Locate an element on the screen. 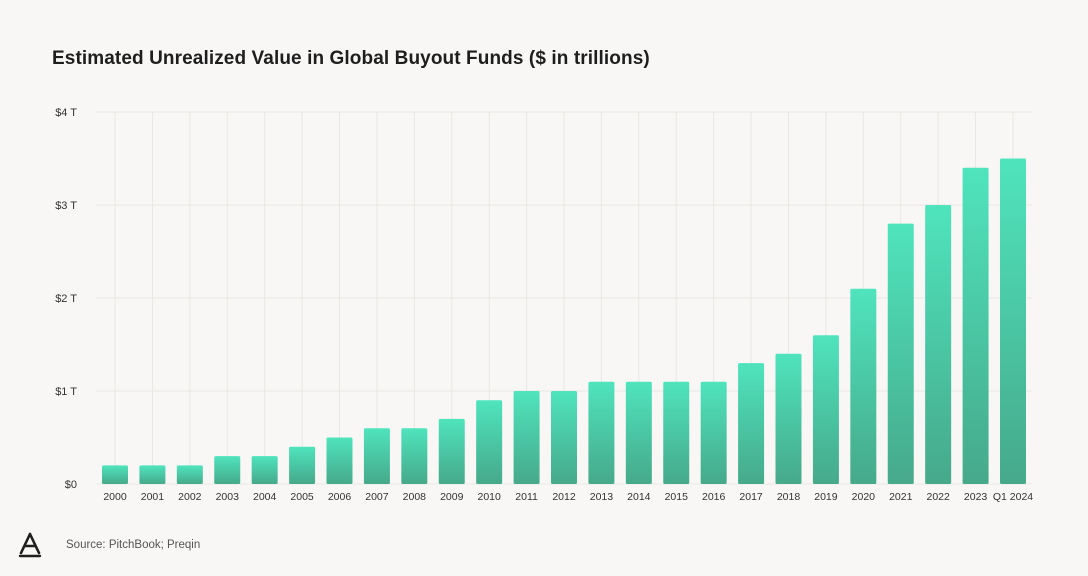 The height and width of the screenshot is (576, 1088). x-tick-label: 2006 is located at coordinates (340, 497).